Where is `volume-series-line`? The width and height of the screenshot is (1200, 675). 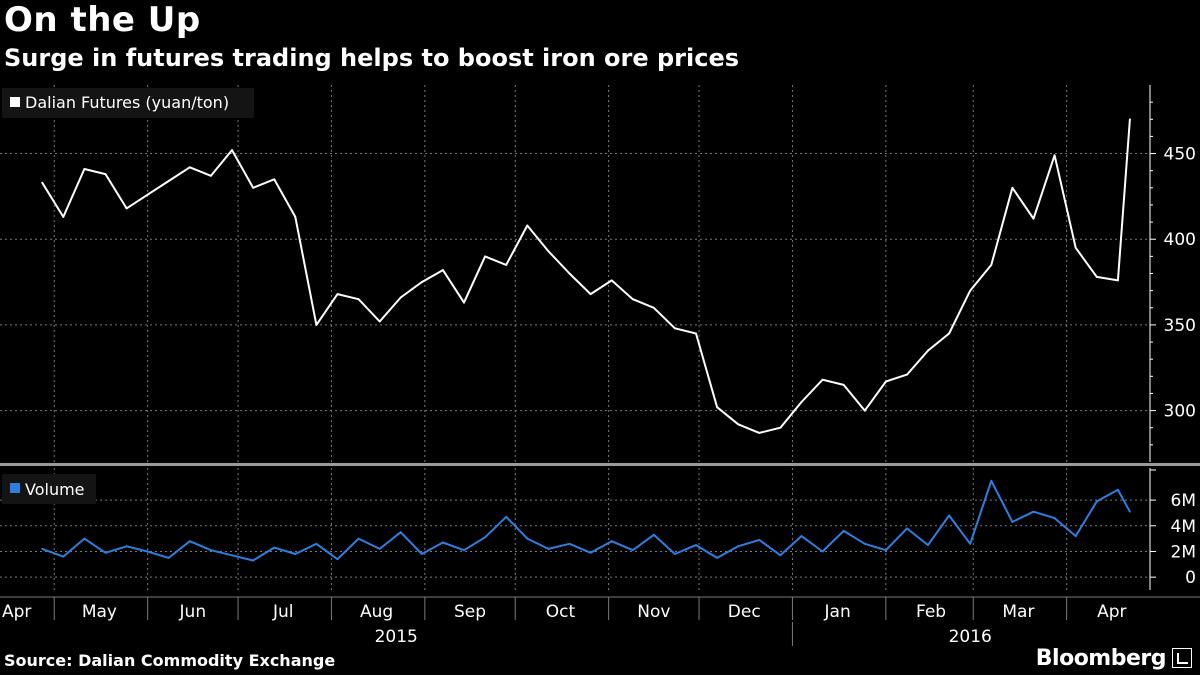
volume-series-line is located at coordinates (586, 520).